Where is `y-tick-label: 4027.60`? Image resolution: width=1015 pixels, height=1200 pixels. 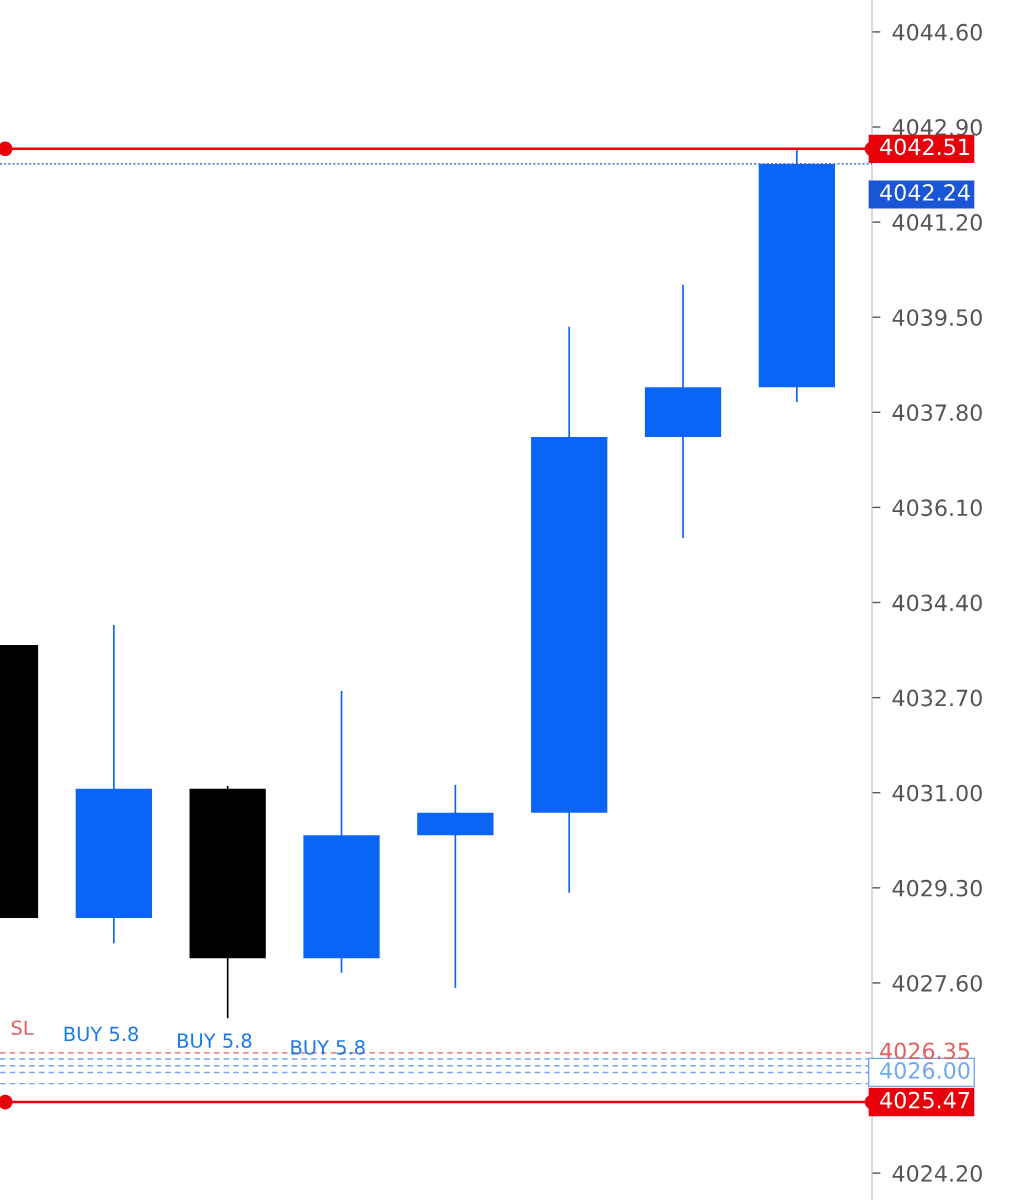 y-tick-label: 4027.60 is located at coordinates (937, 983).